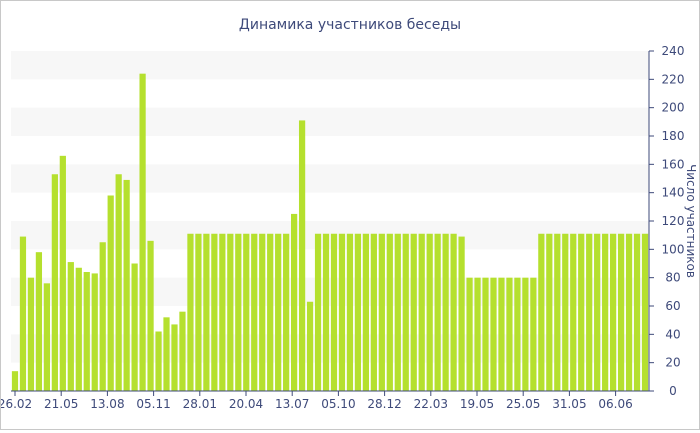 Image resolution: width=700 pixels, height=433 pixels. Describe the element at coordinates (672, 278) in the screenshot. I see `y-tick-label: 80` at that location.